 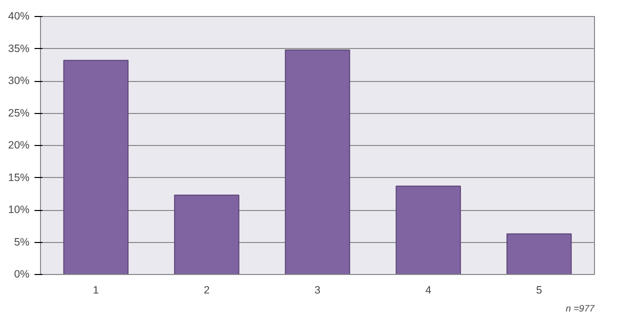 What do you see at coordinates (22, 242) in the screenshot?
I see `y-tick-label: 5%` at bounding box center [22, 242].